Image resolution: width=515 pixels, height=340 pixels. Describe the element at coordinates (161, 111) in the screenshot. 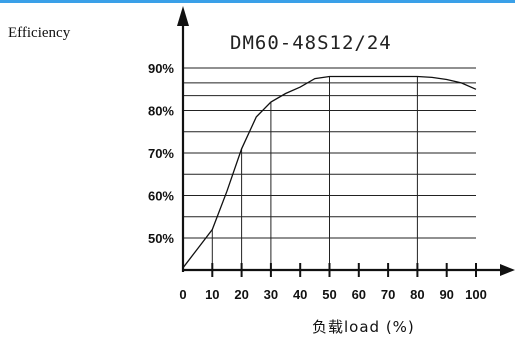

I see `y-tick-label: 80%` at that location.